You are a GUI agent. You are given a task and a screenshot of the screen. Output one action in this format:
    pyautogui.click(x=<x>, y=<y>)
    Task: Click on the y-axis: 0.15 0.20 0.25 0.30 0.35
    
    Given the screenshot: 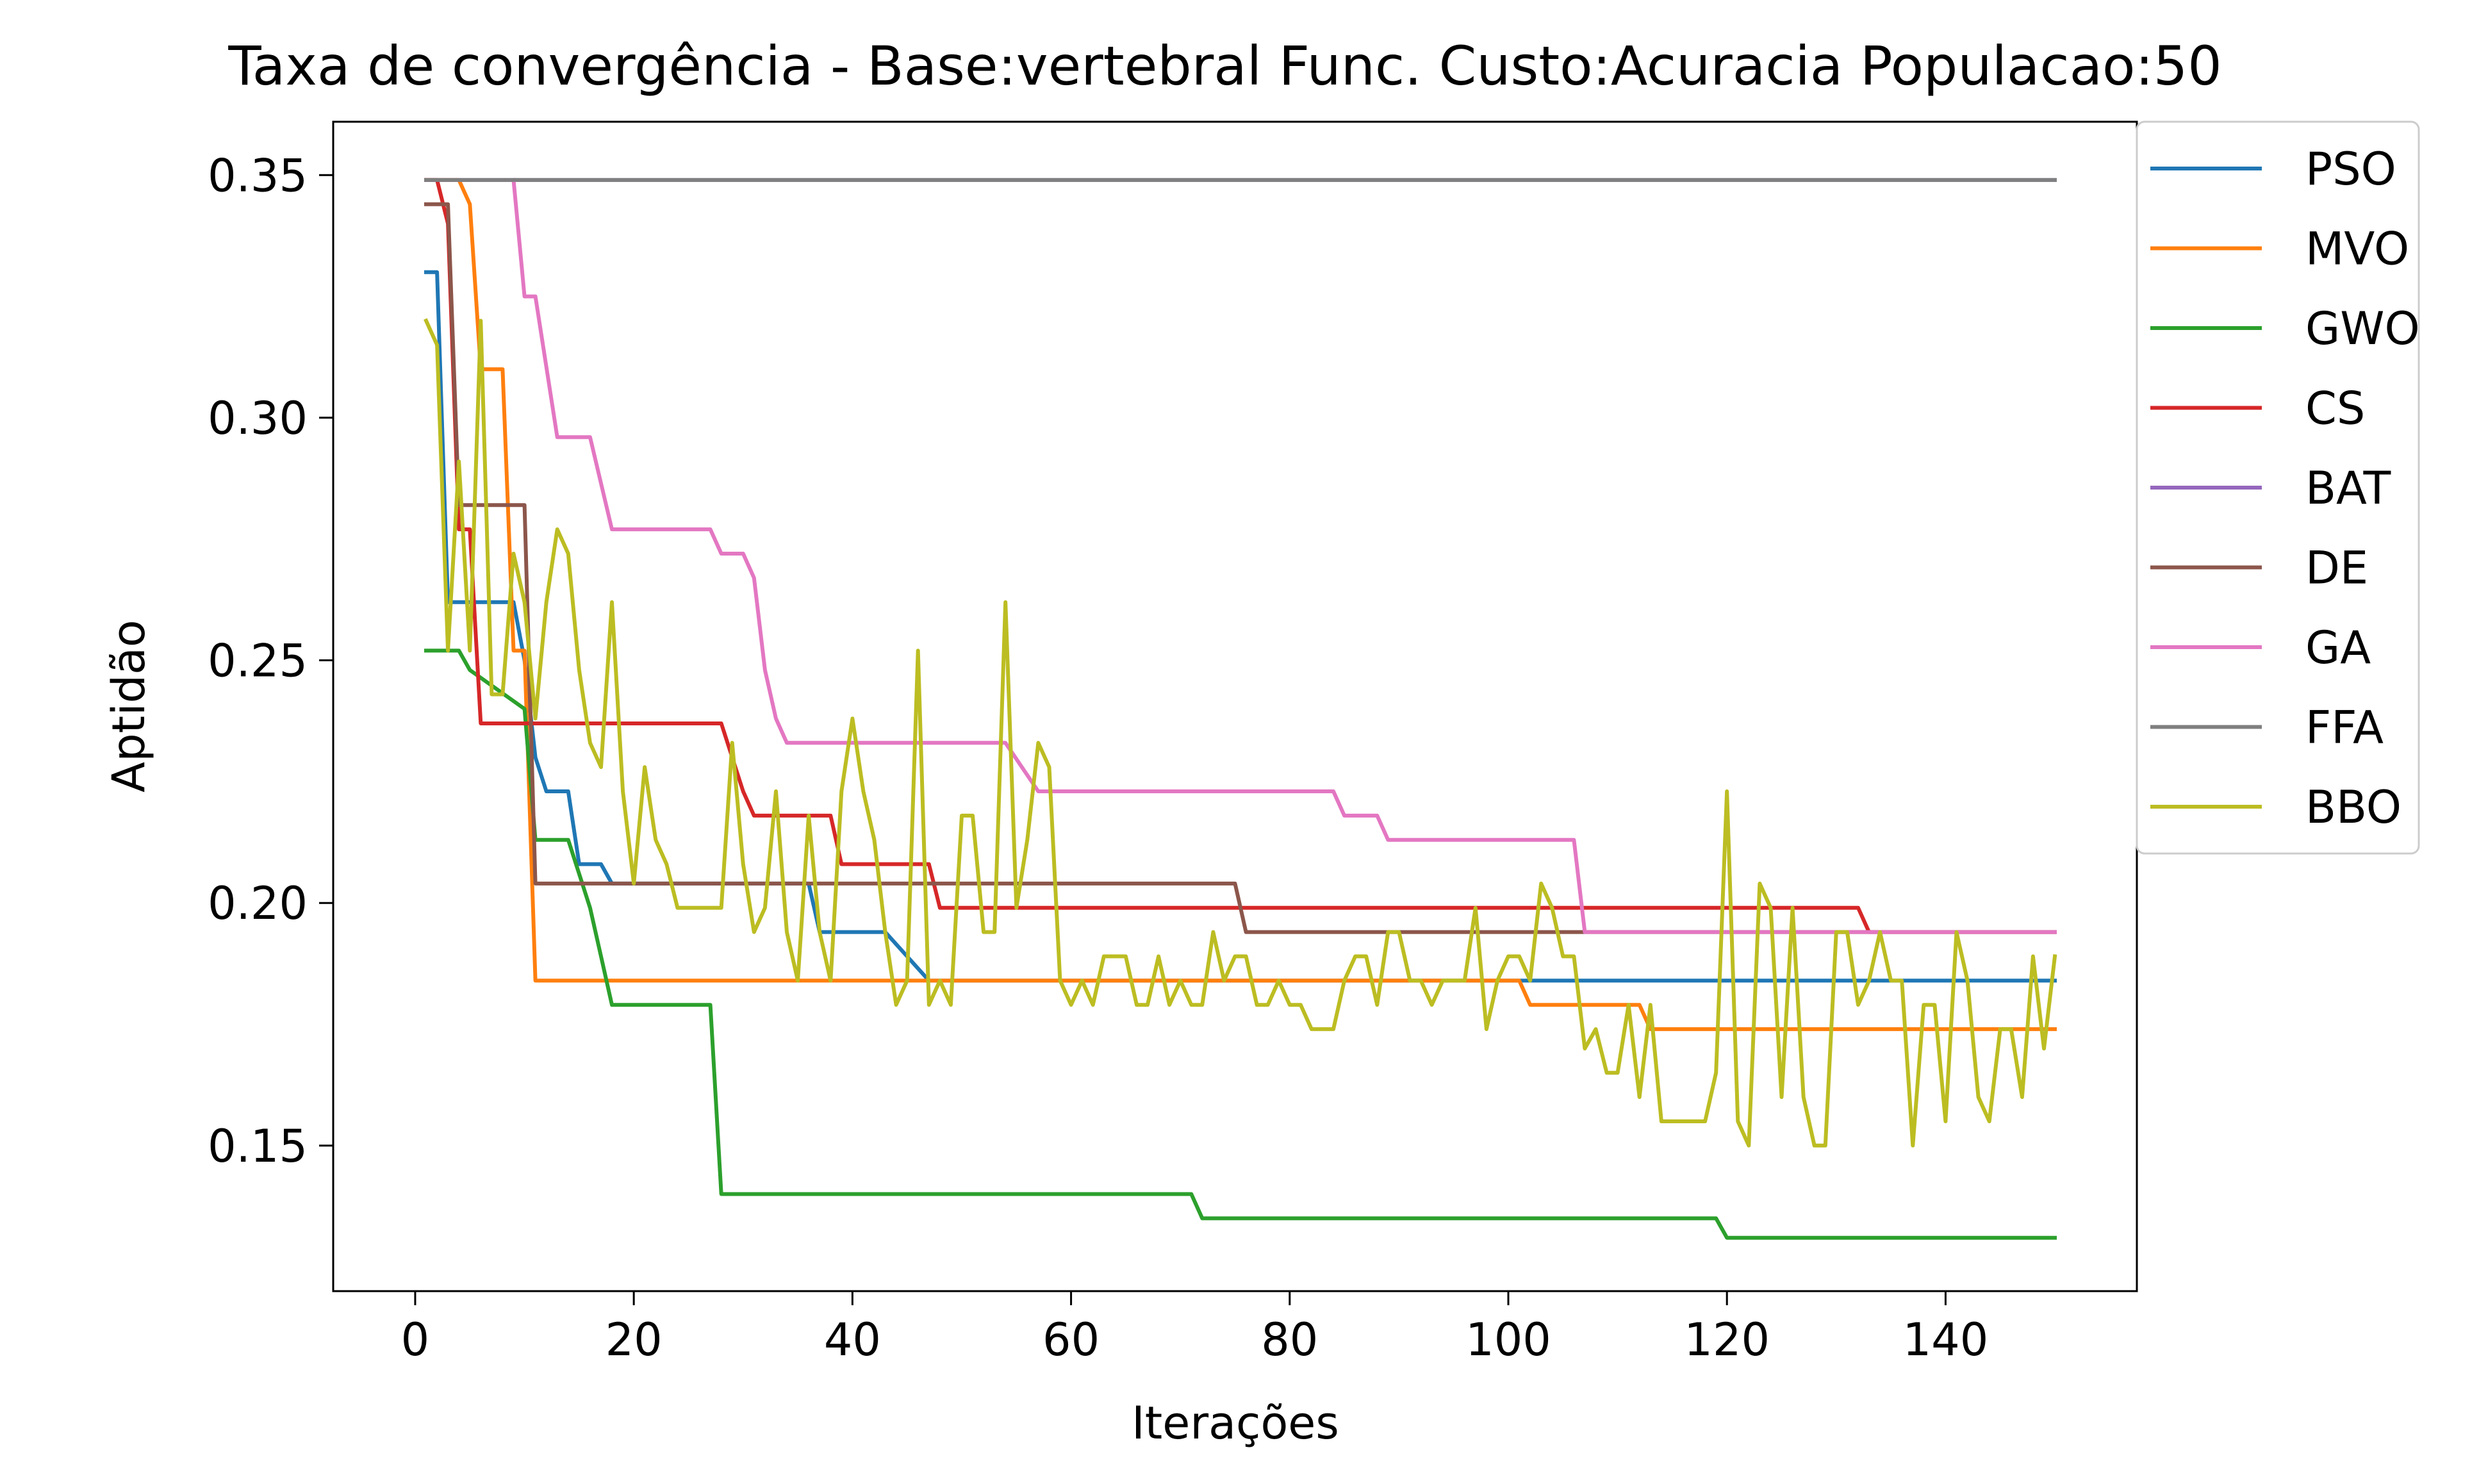 What is the action you would take?
    pyautogui.click(x=270, y=661)
    